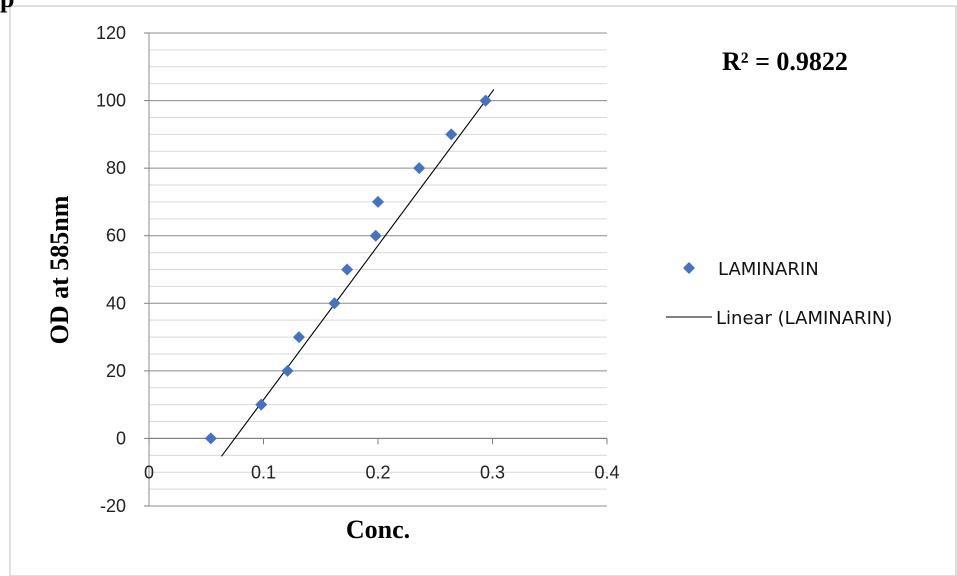 Image resolution: width=957 pixels, height=576 pixels. I want to click on y-tick-label: 80, so click(116, 168).